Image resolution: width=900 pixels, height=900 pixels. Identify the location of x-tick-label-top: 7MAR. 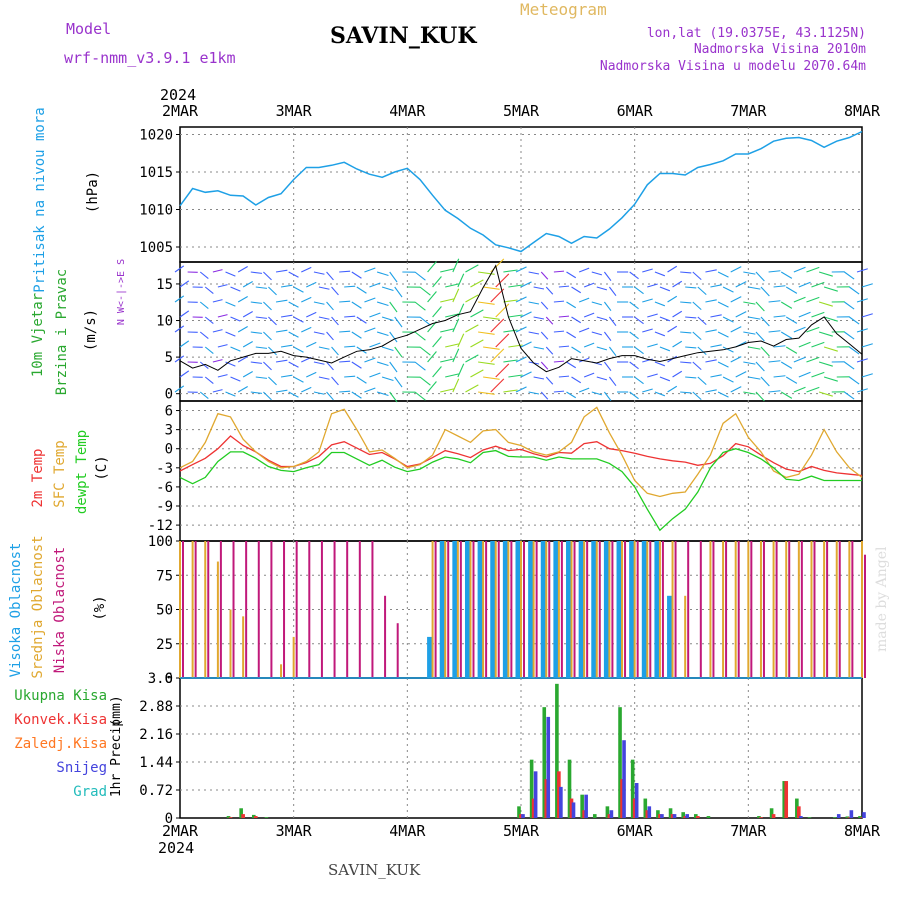
(748, 111).